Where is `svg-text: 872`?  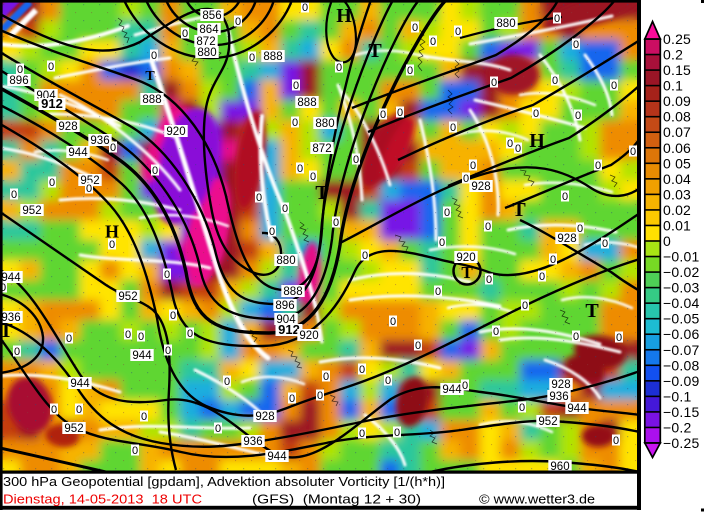 svg-text: 872 is located at coordinates (205, 42).